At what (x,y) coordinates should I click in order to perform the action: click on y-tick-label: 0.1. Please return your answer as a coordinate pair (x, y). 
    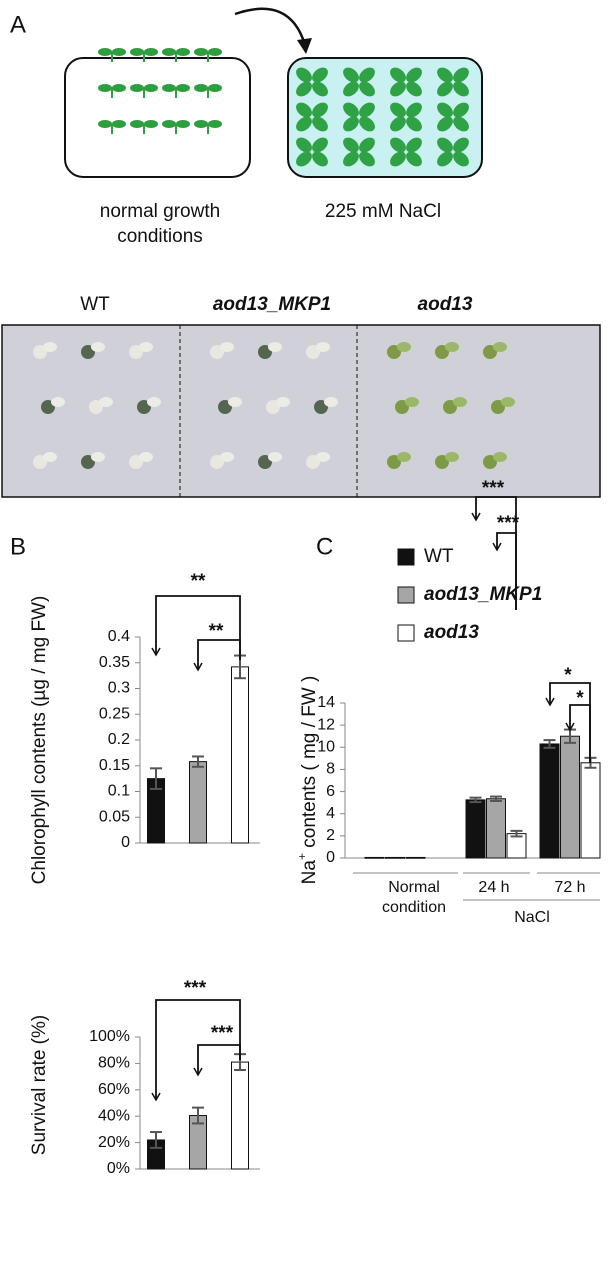
    Looking at the image, I should click on (119, 791).